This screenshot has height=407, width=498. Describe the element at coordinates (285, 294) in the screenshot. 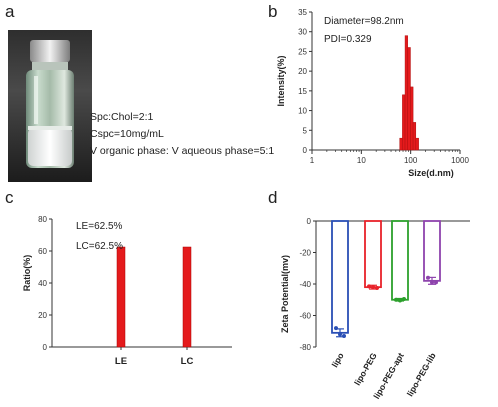

I see `y-axis-label: Zeta Potential(mv)` at that location.